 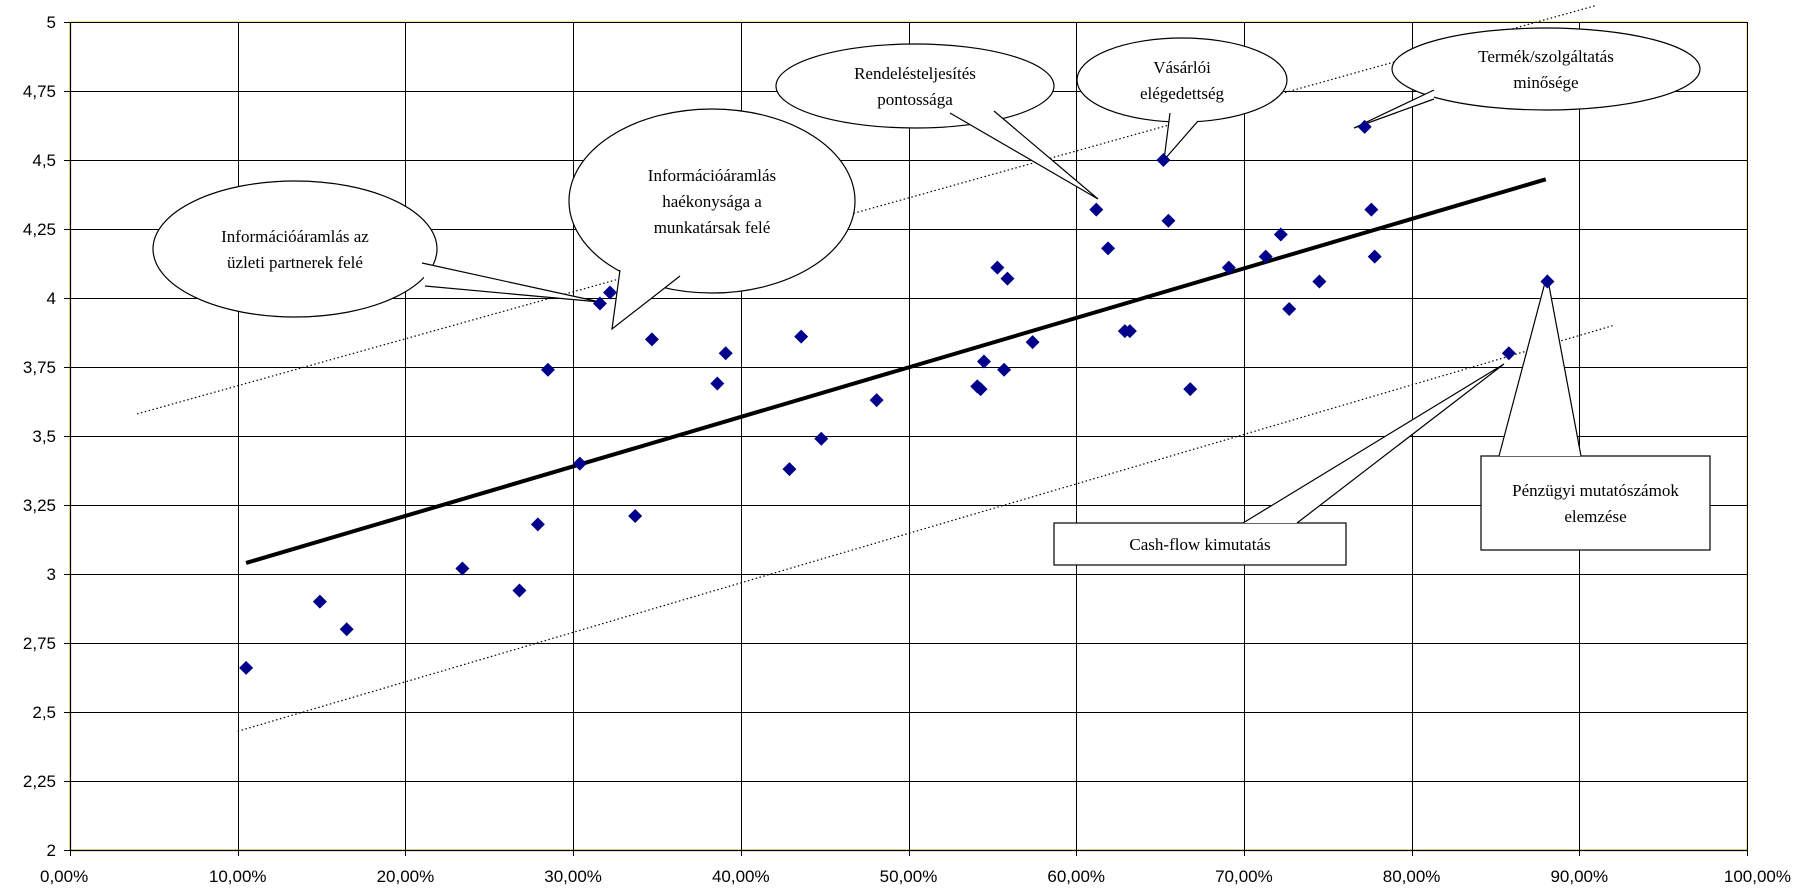 I want to click on callout-label: Rendelésteljesítés, so click(x=915, y=73).